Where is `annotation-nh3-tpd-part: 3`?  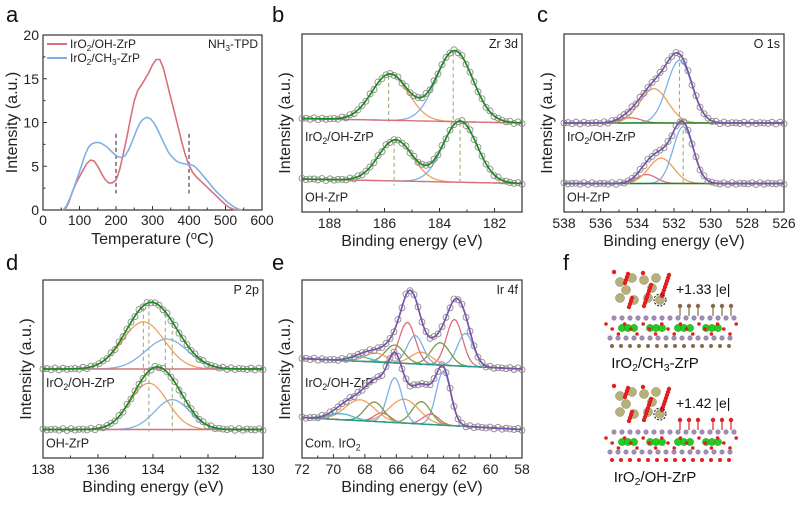 annotation-nh3-tpd-part: 3 is located at coordinates (227, 48).